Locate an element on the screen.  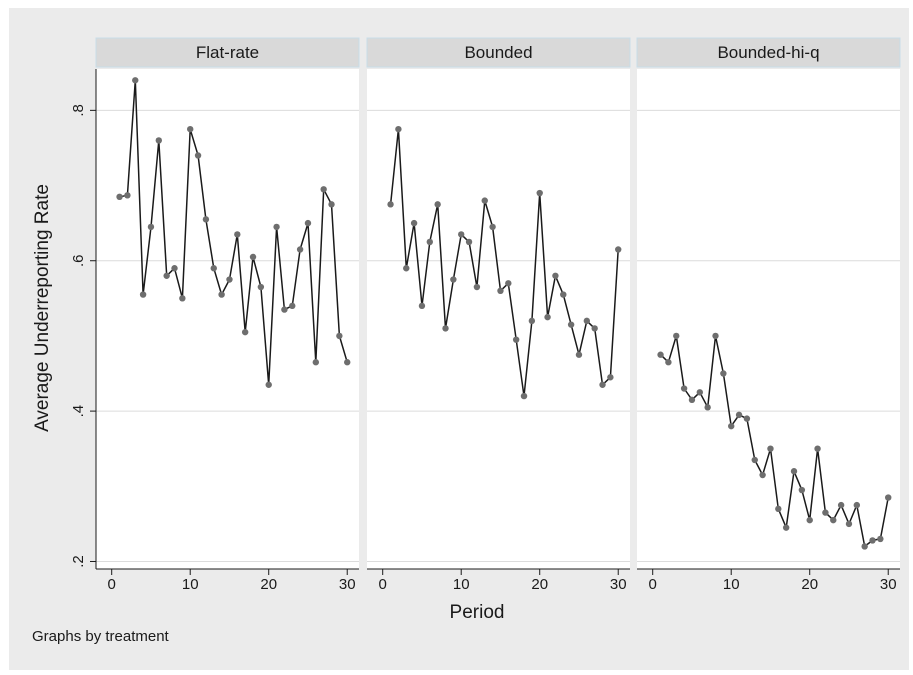
x-axis-title: Period is located at coordinates (477, 612).